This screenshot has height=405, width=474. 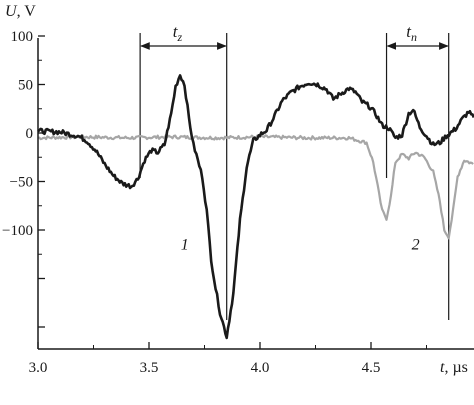 I want to click on curve-label-2: 2, so click(x=416, y=245).